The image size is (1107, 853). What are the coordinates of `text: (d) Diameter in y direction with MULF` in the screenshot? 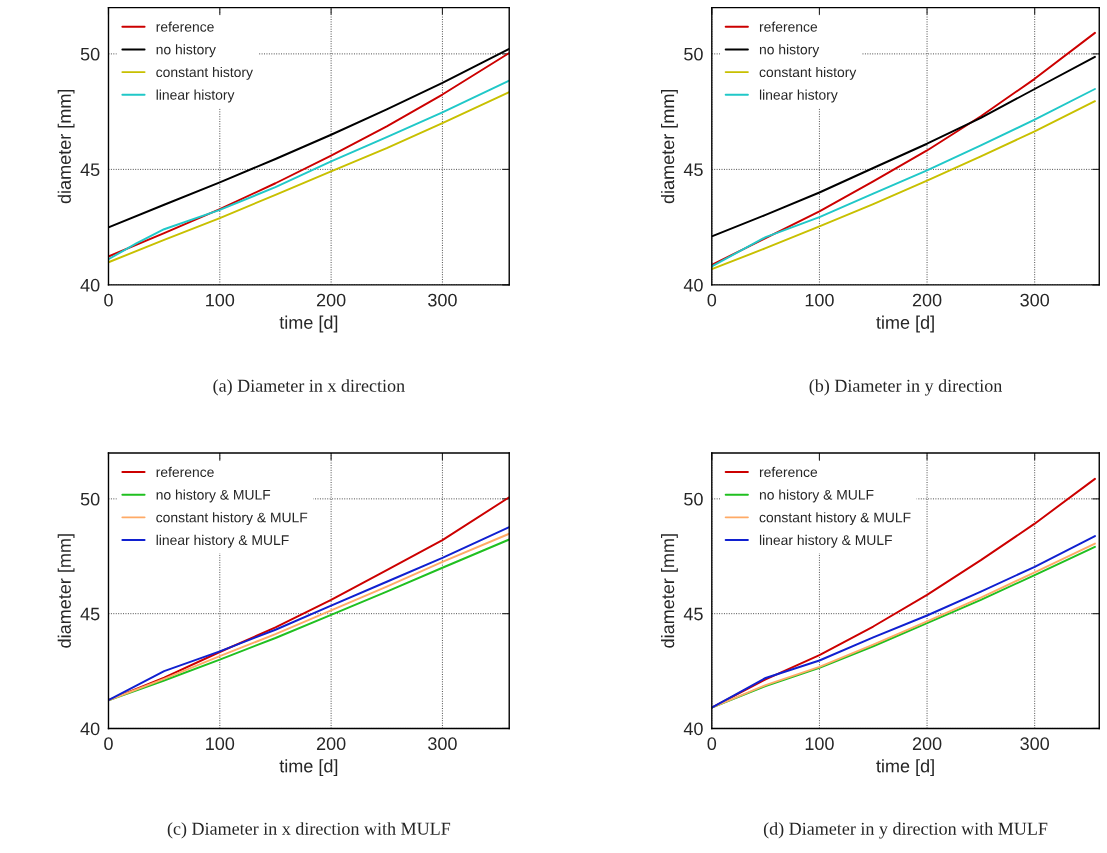 It's located at (905, 830).